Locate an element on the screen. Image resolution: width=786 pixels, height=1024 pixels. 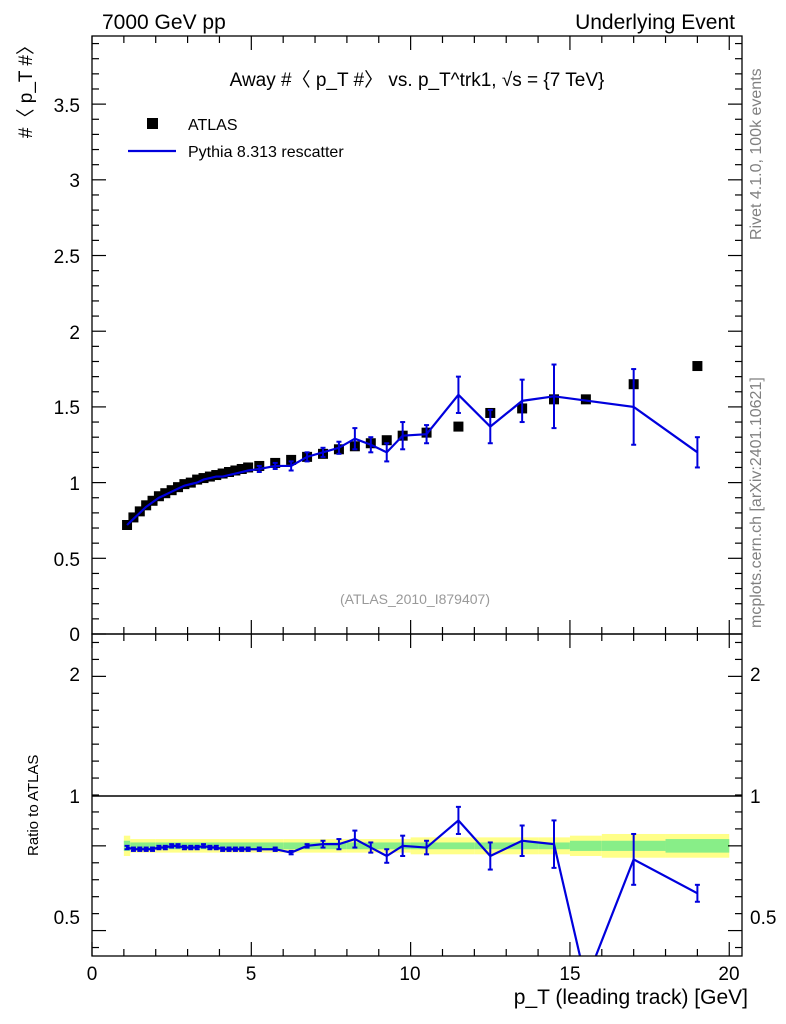
legend-marker-atlas is located at coordinates (152, 123).